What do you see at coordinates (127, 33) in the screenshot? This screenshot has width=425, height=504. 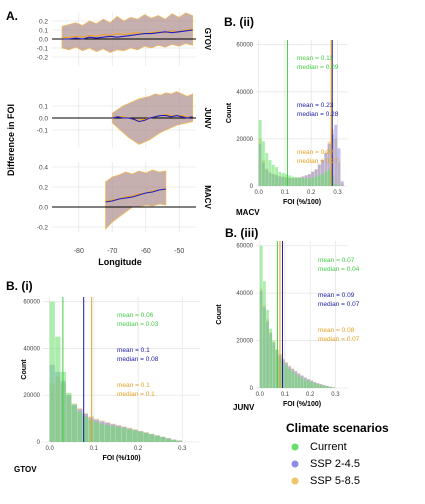 I see `series-line-ssp585` at bounding box center [127, 33].